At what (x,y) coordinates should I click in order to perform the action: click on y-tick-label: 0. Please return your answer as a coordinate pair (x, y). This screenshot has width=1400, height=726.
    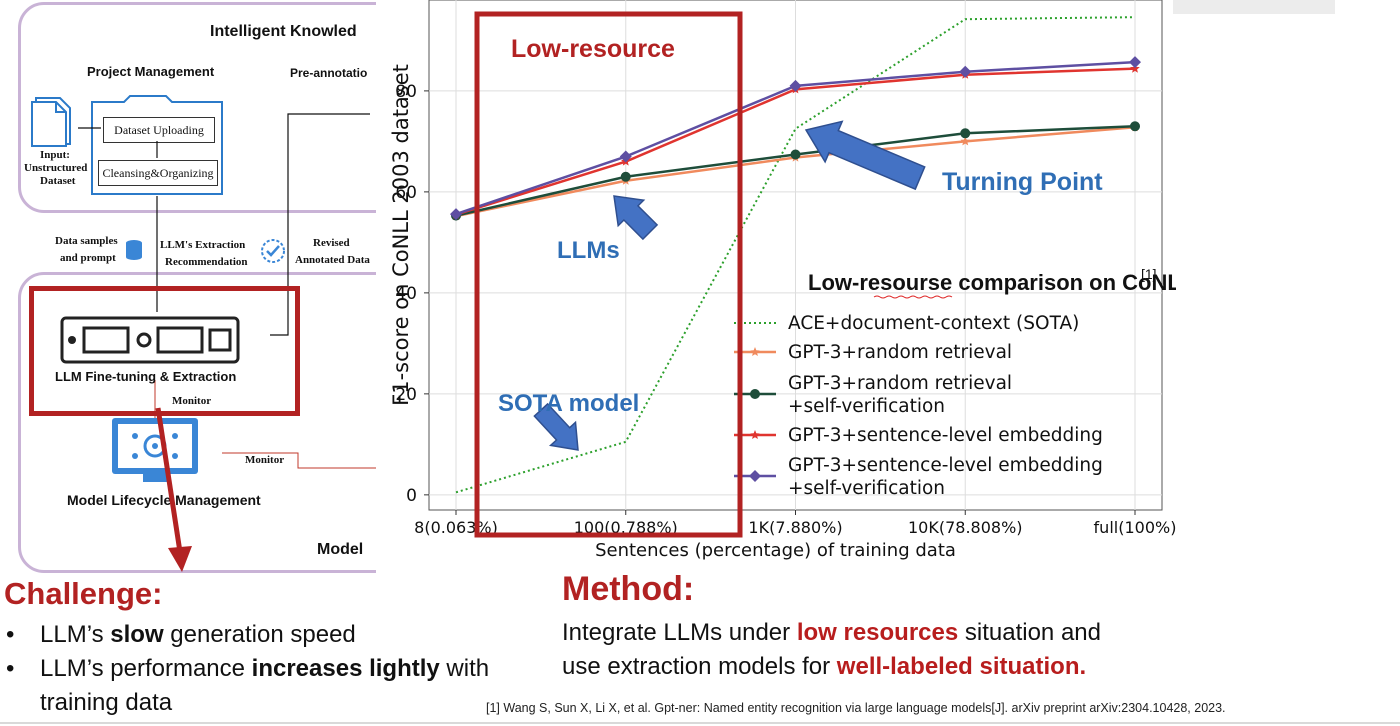
    Looking at the image, I should click on (411, 496).